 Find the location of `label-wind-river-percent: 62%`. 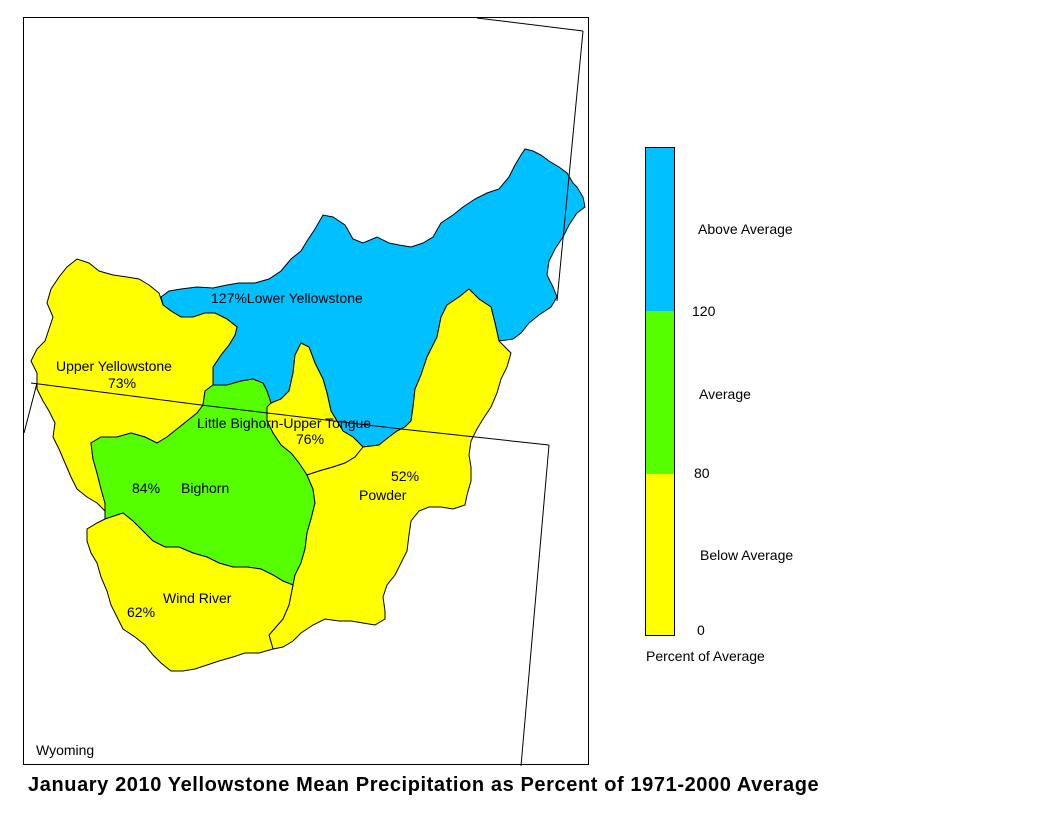

label-wind-river-percent: 62% is located at coordinates (141, 612).